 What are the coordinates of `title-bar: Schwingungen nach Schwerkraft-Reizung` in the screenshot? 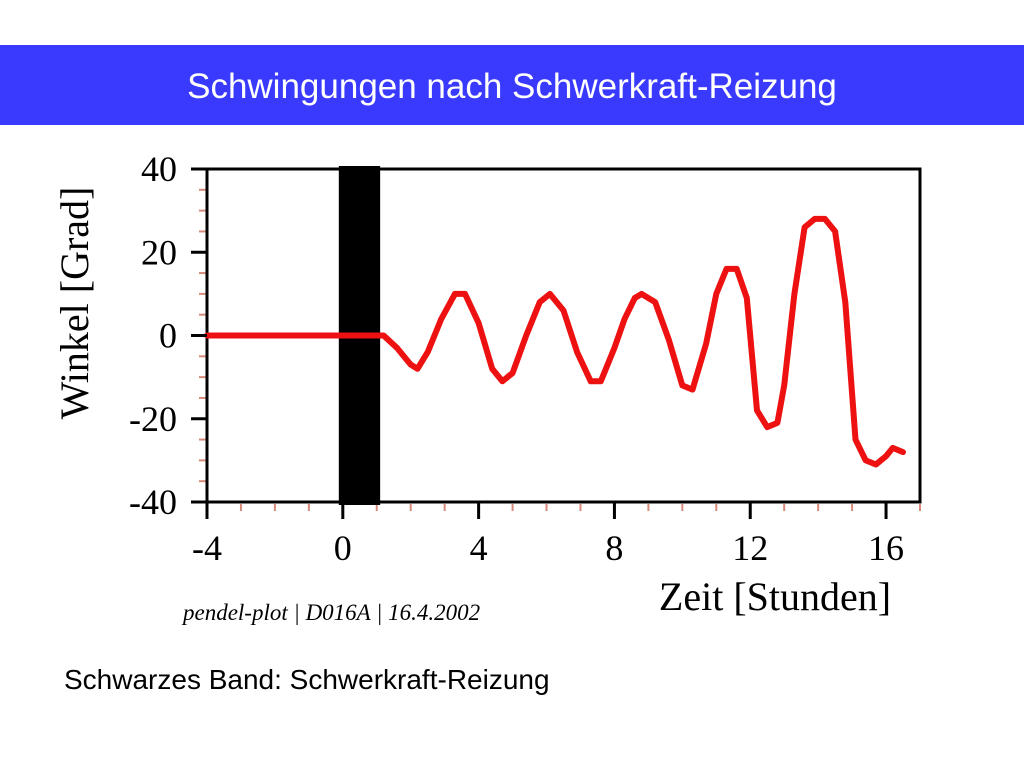 It's located at (512, 85).